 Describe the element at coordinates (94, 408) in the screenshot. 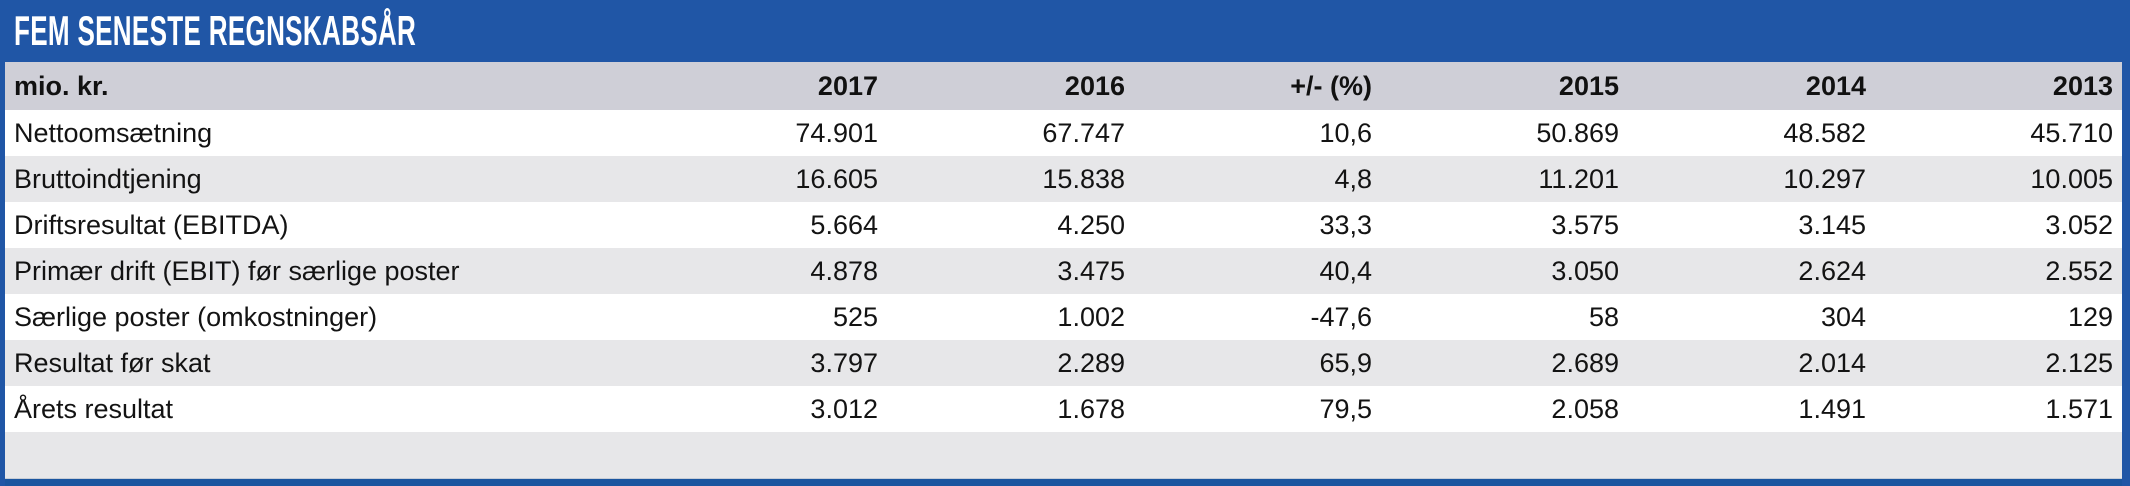

I see `row-label: Årets resultat` at that location.